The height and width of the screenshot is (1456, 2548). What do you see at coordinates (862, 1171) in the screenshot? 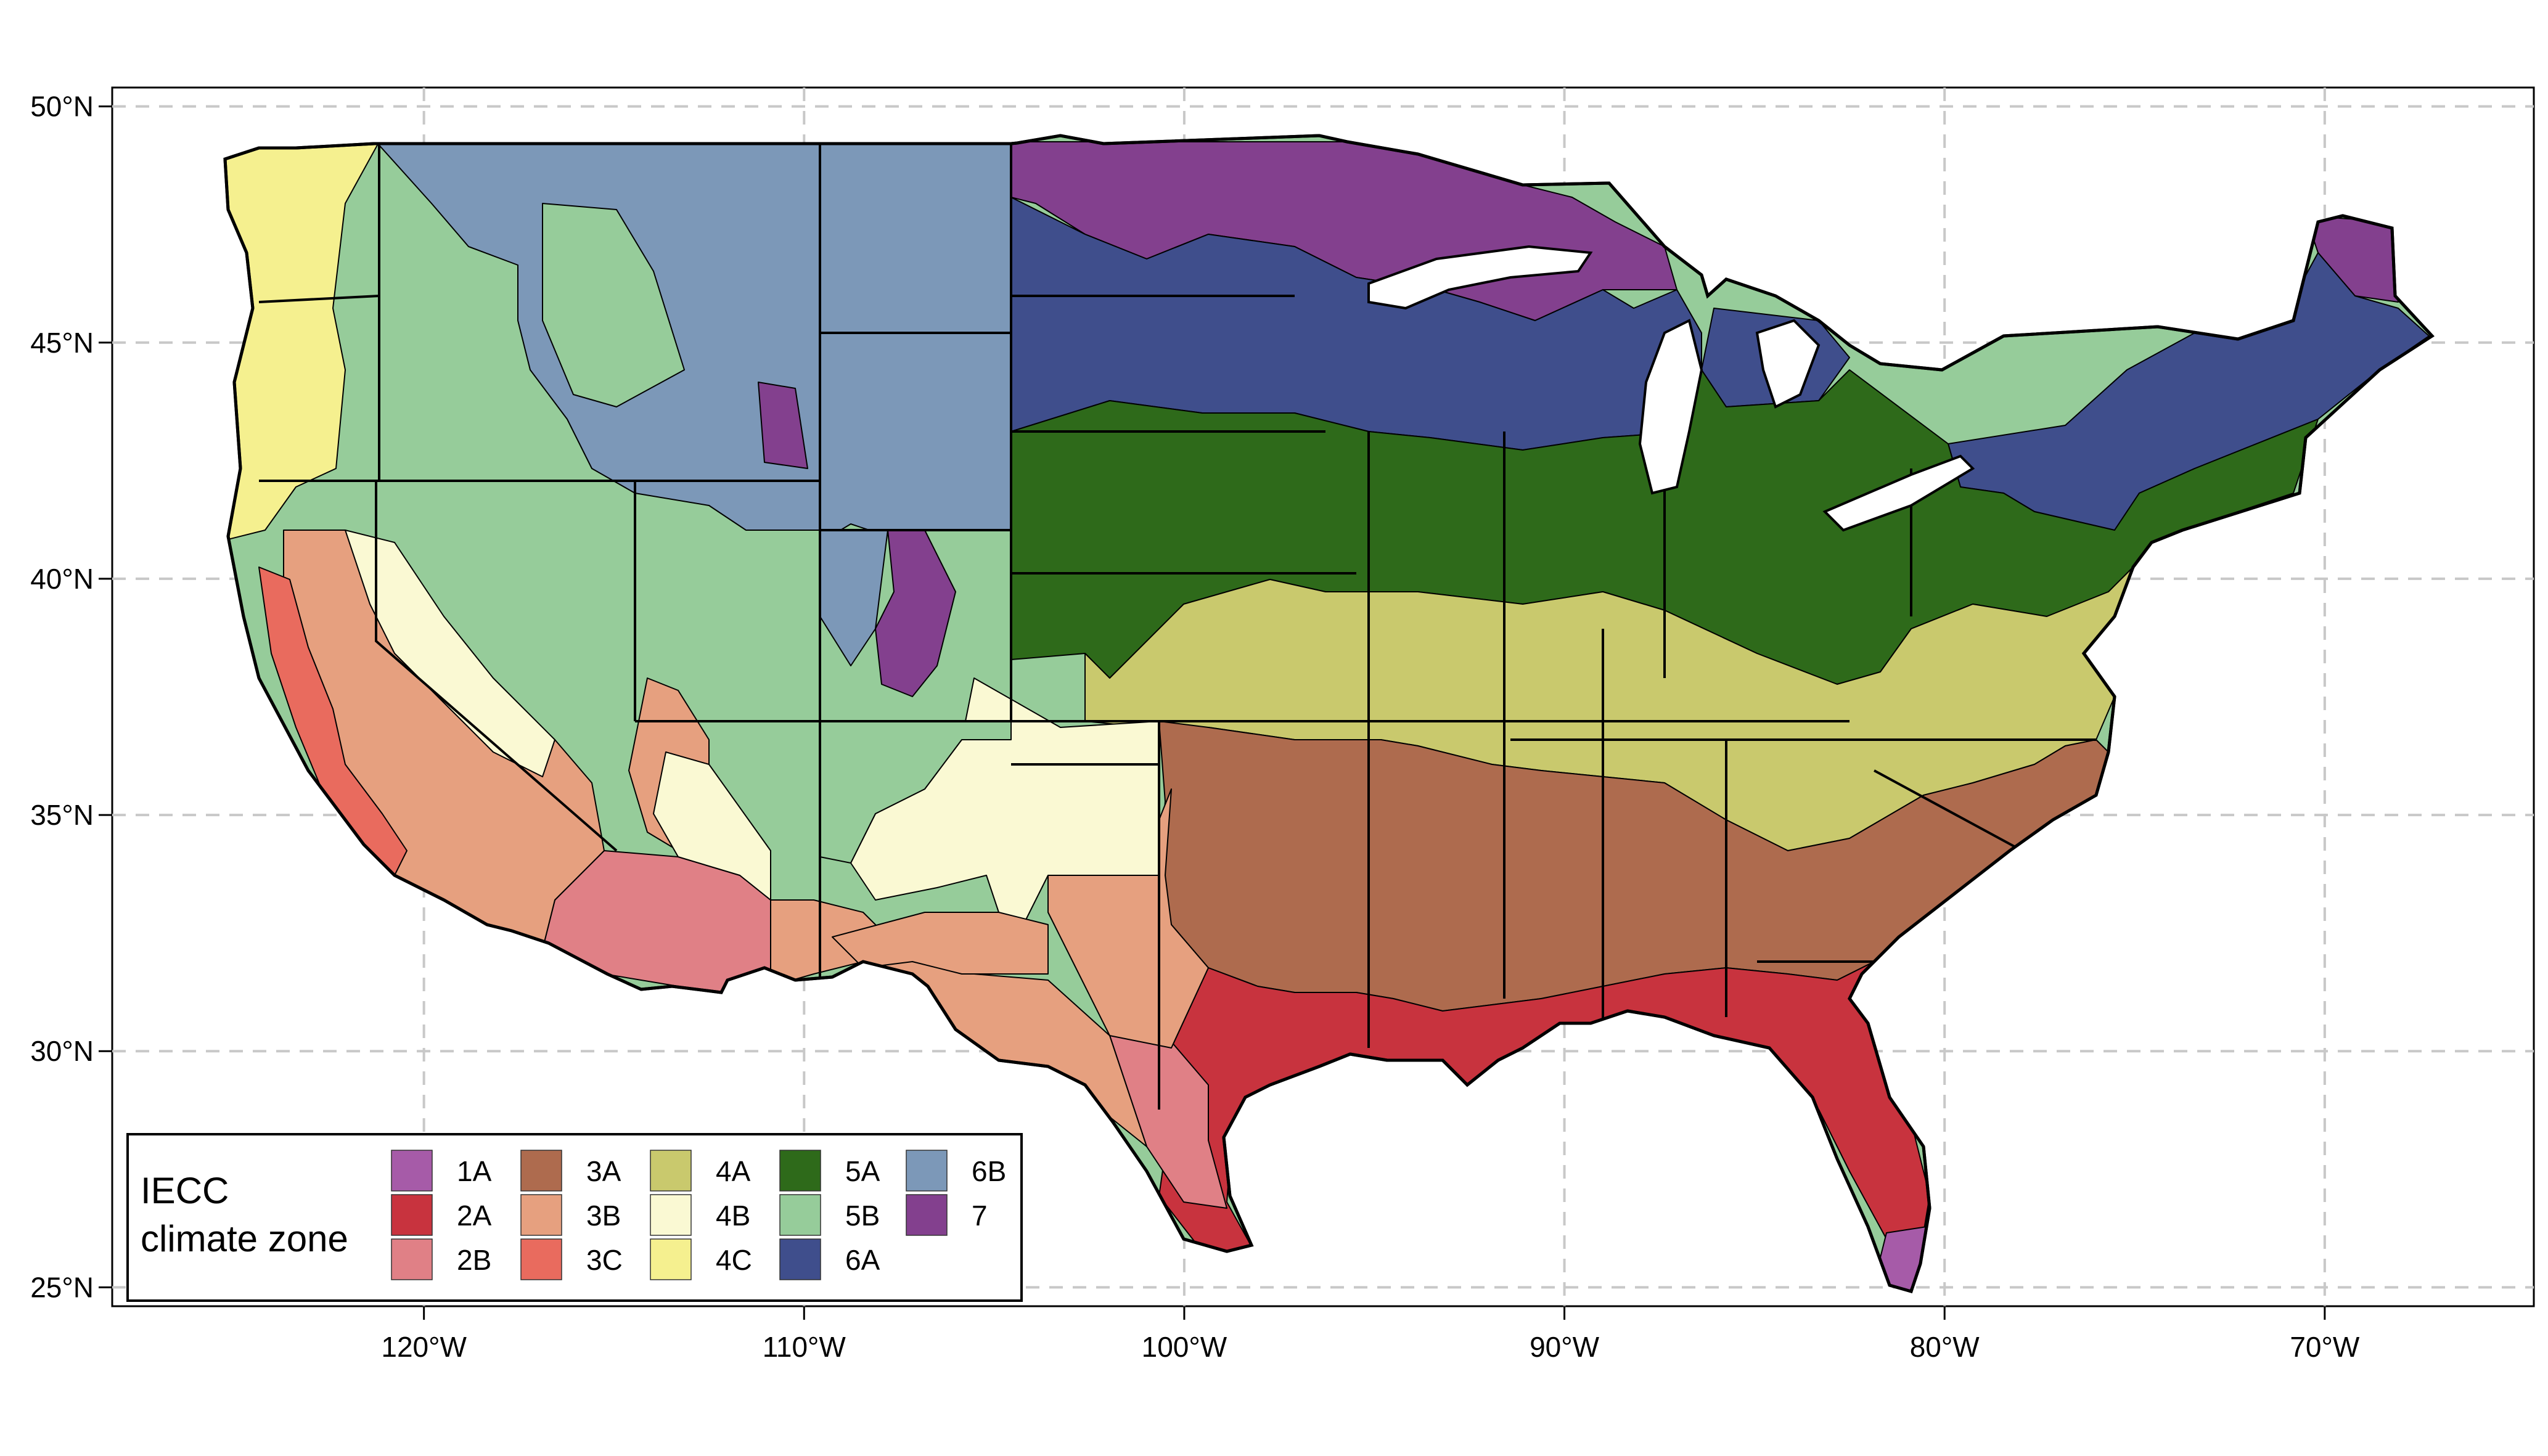
I see `legend-label: 5A` at bounding box center [862, 1171].